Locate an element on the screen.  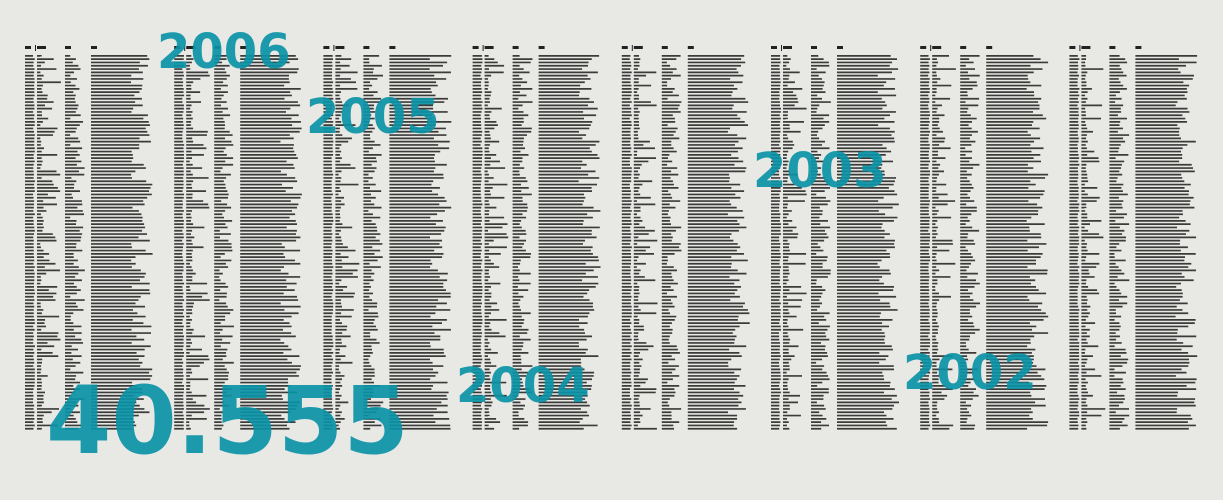
year-label: 2005 is located at coordinates (373, 117).